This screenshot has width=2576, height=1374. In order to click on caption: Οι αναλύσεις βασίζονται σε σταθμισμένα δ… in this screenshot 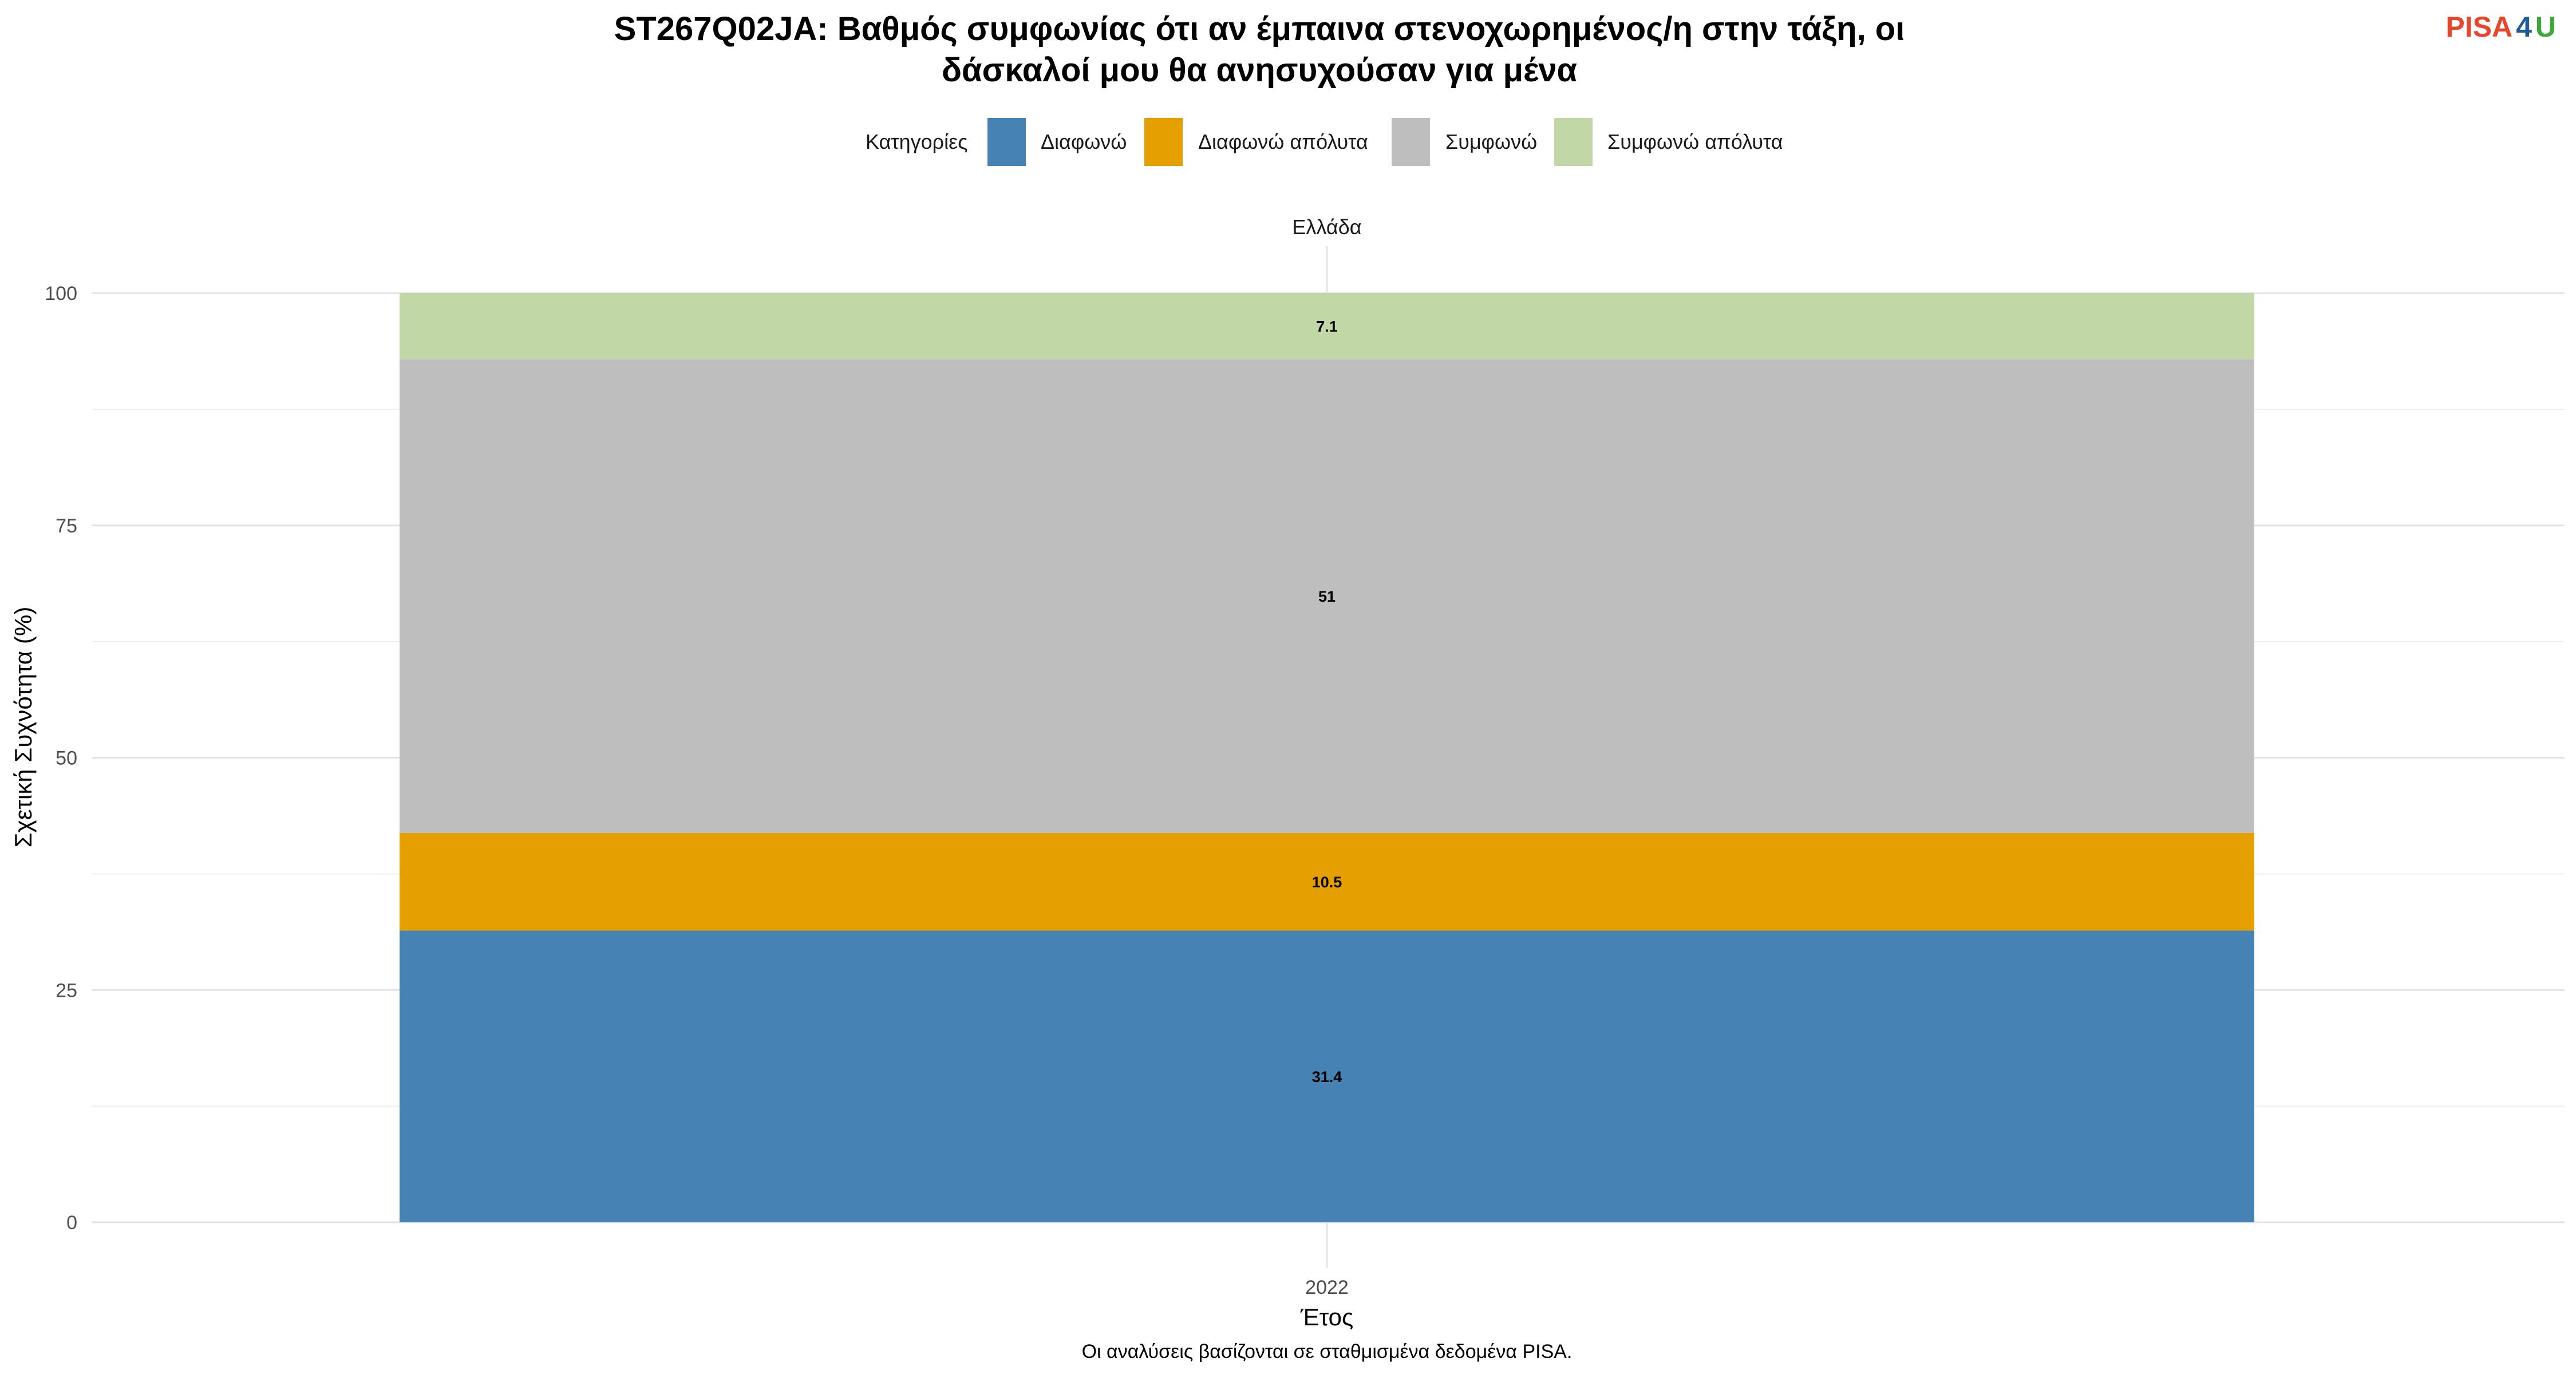, I will do `click(1327, 1352)`.